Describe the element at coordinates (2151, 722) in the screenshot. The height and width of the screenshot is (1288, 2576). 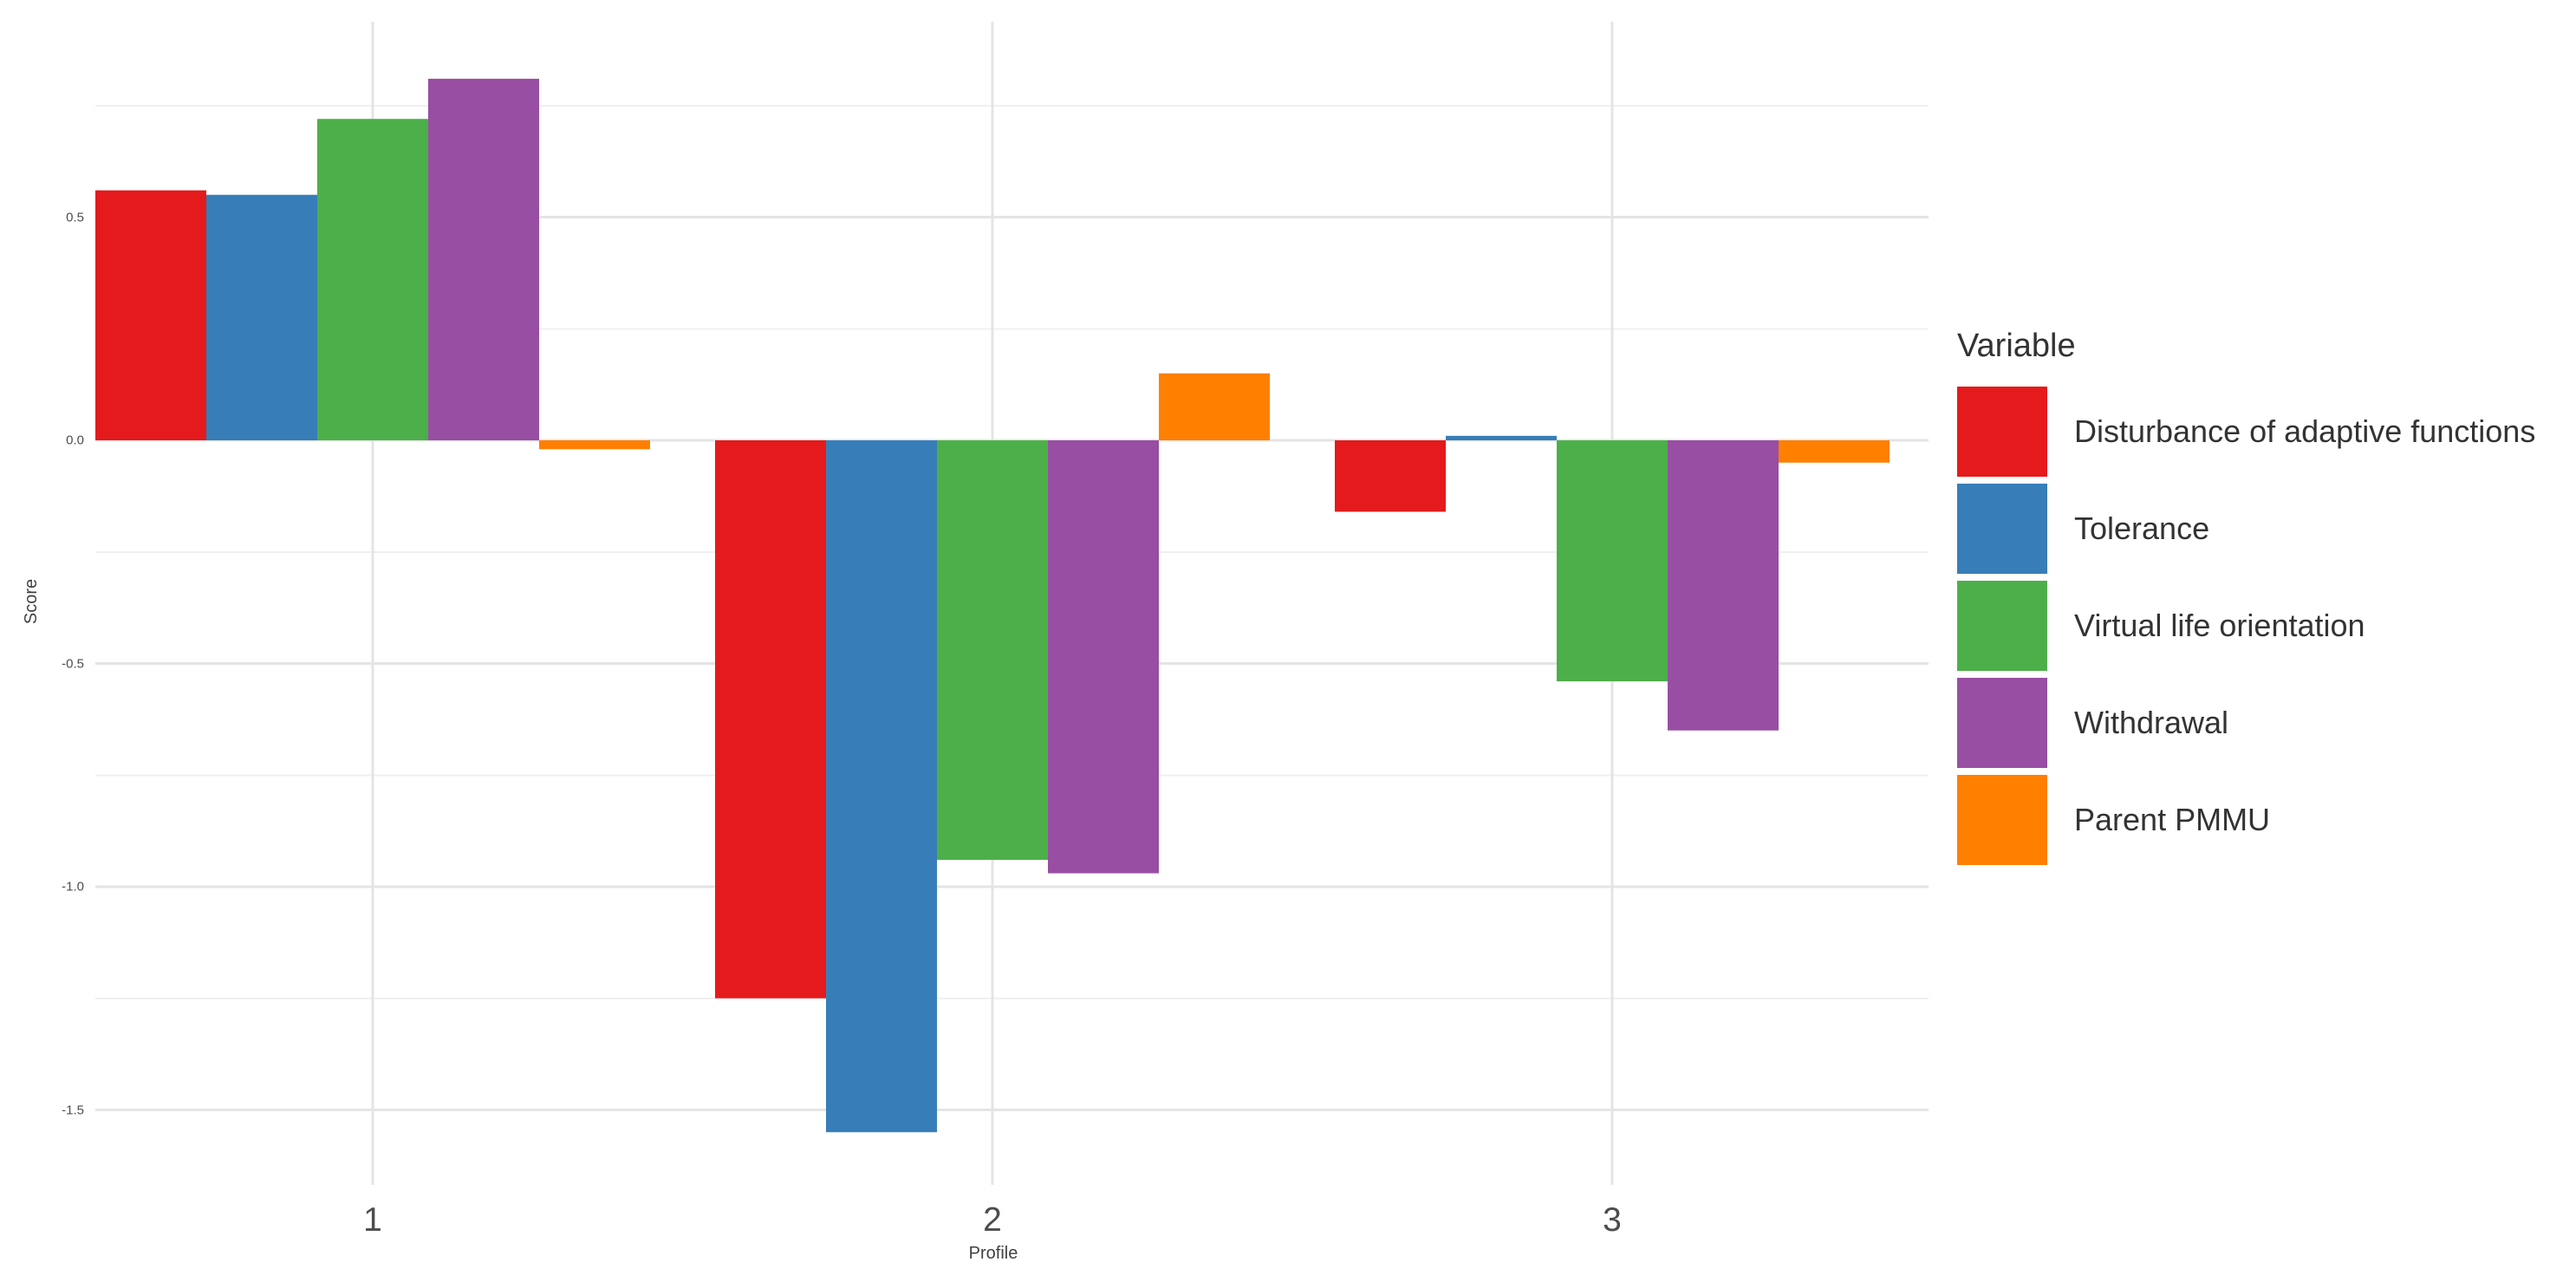
I see `legend-label: Withdrawal` at that location.